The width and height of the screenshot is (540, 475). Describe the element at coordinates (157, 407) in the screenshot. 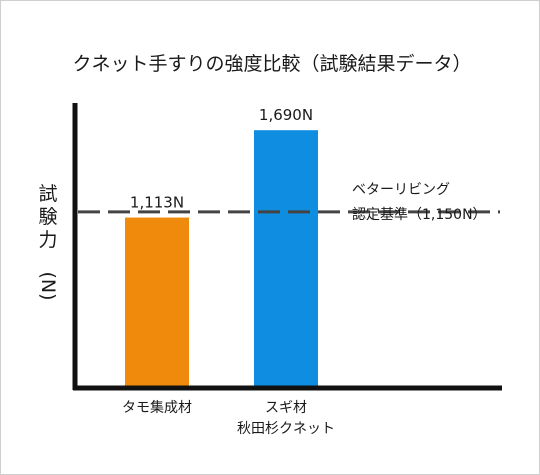

I see `x-tick-label-1-line-1: タモ集成材` at that location.